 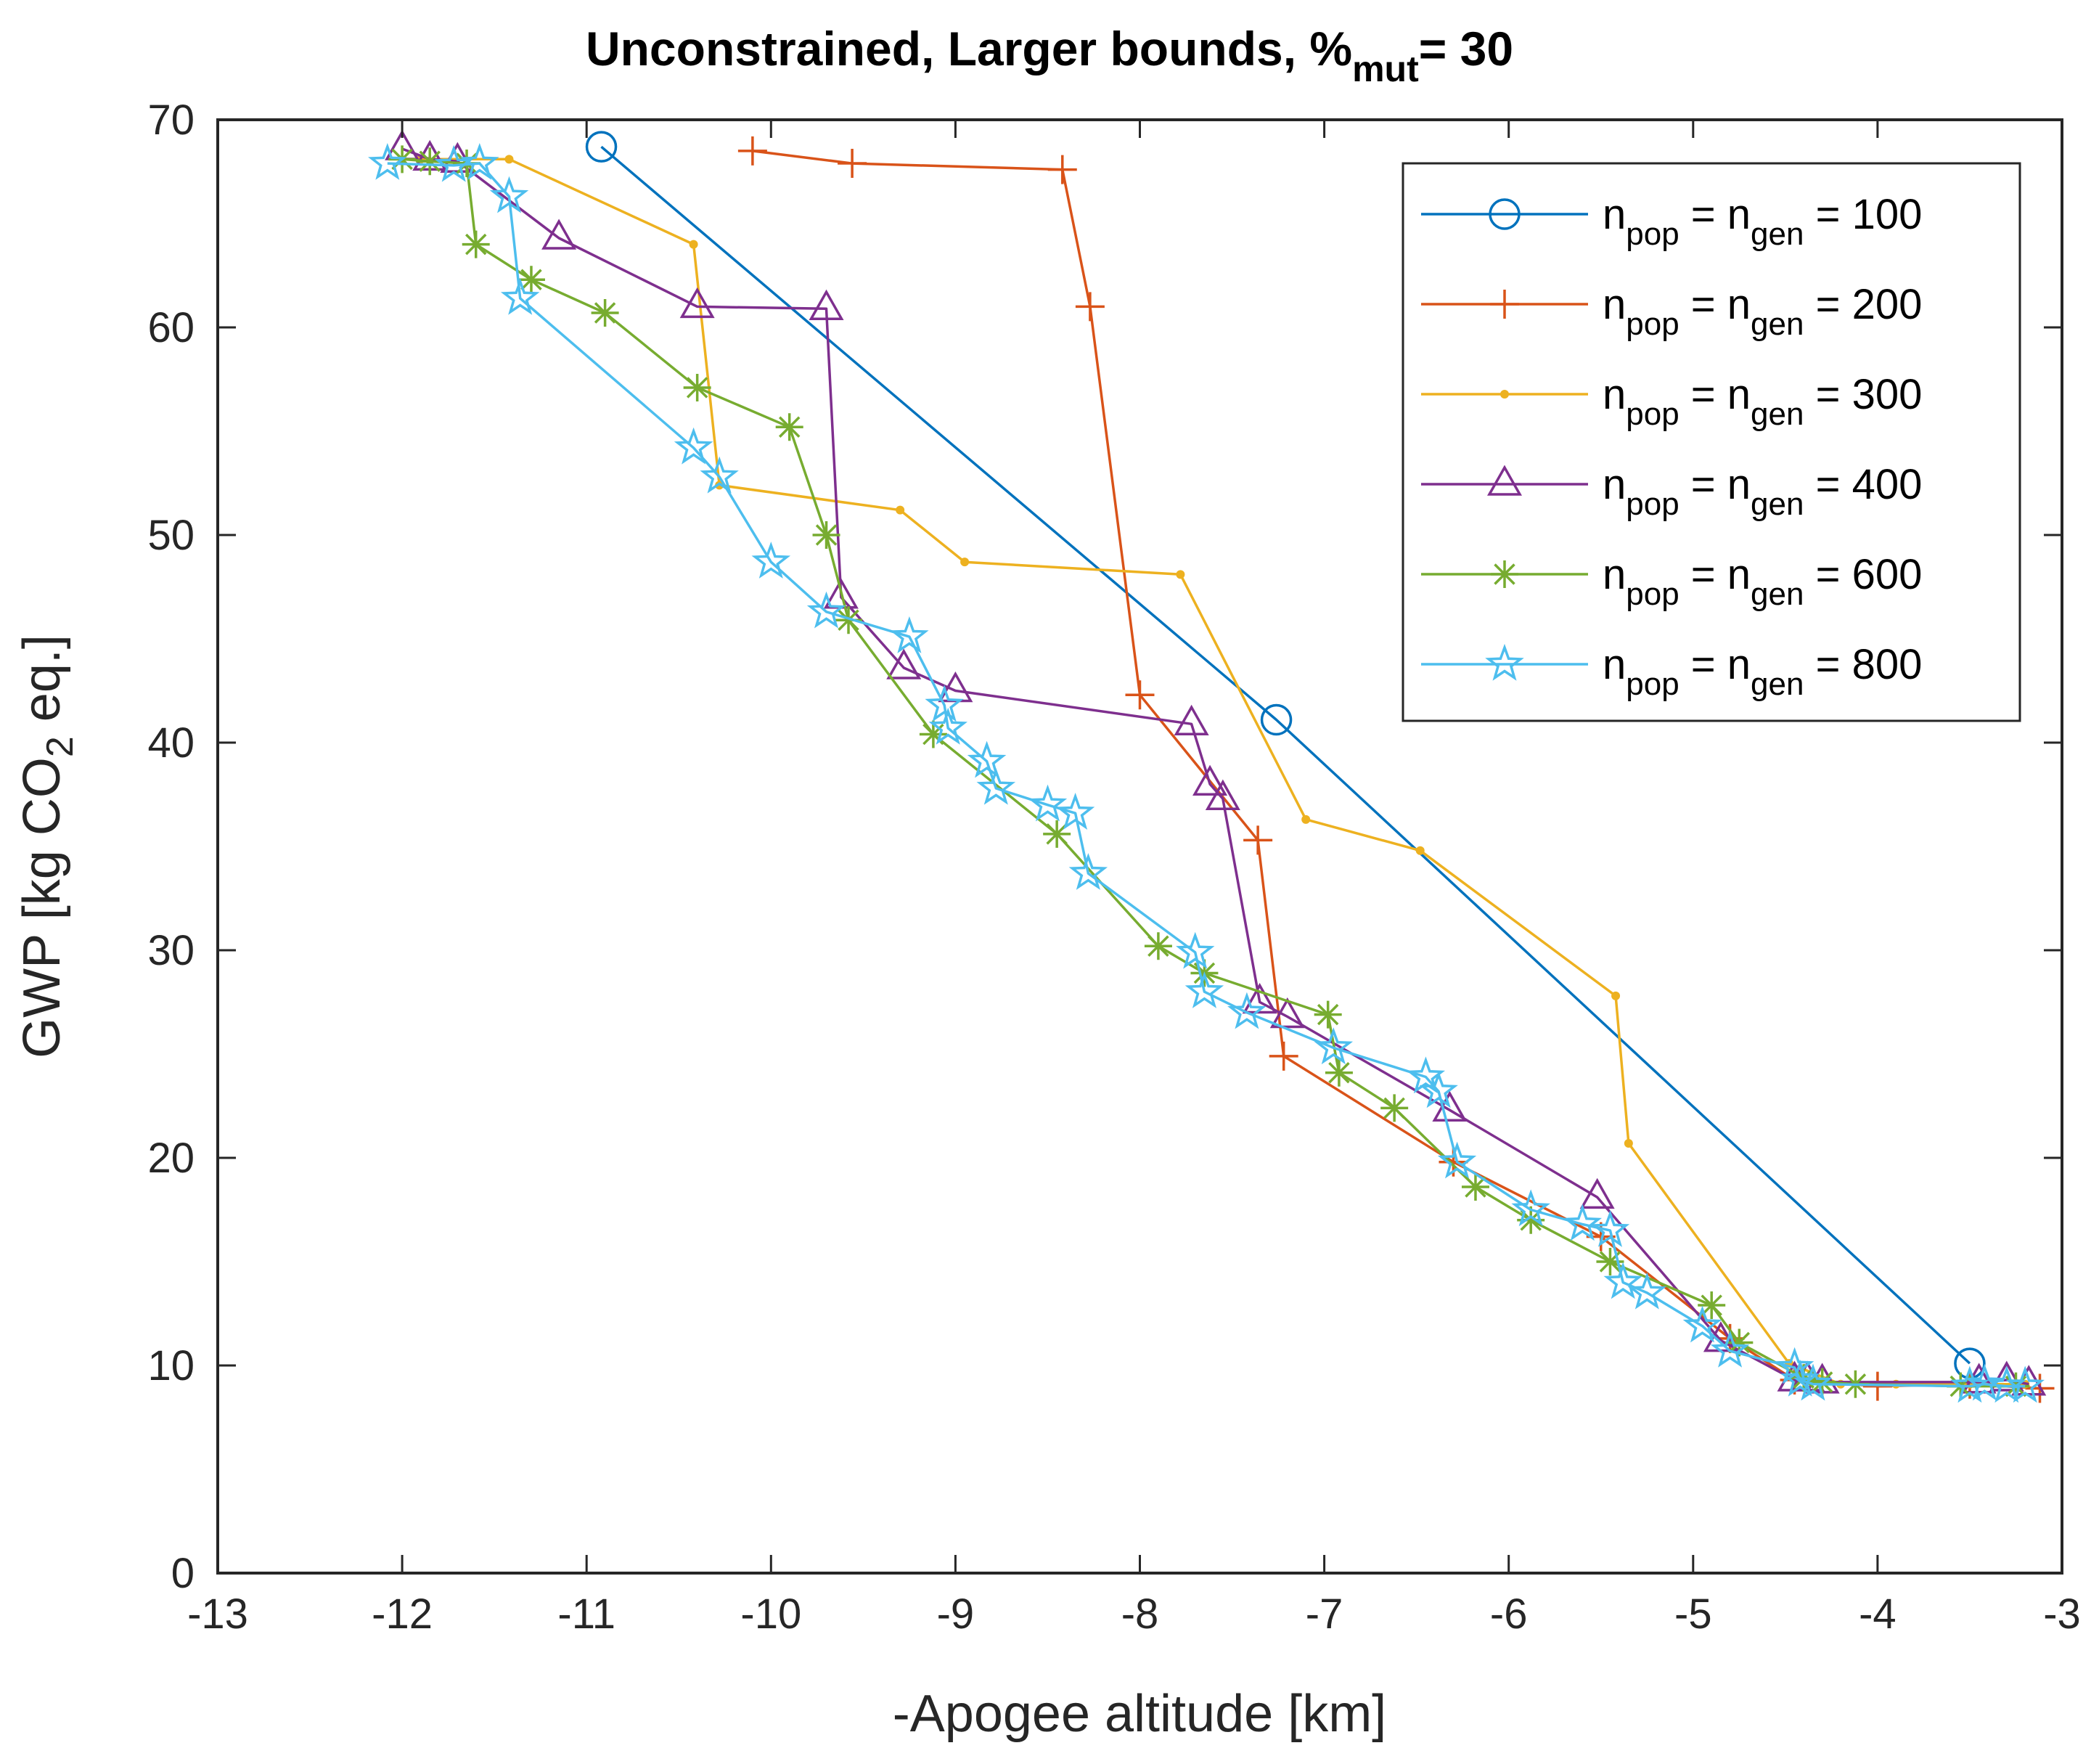 I want to click on y-tick-label: 60, so click(x=171, y=328).